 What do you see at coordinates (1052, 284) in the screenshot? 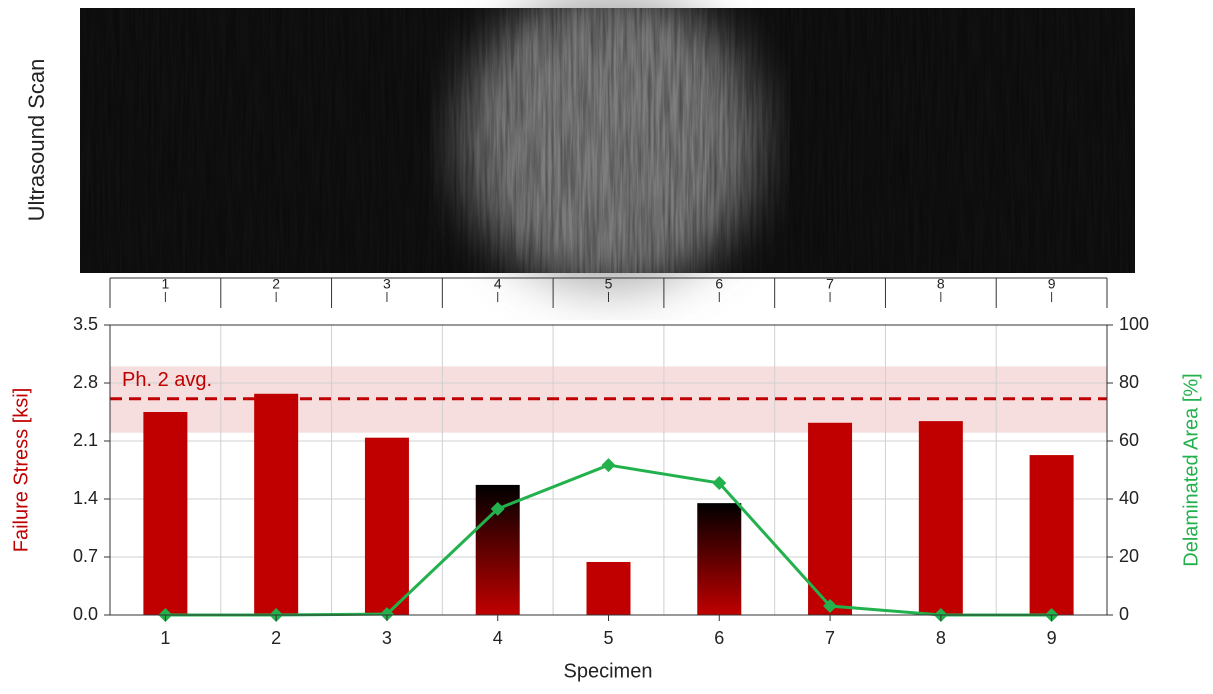
I see `ruler-label: 9` at bounding box center [1052, 284].